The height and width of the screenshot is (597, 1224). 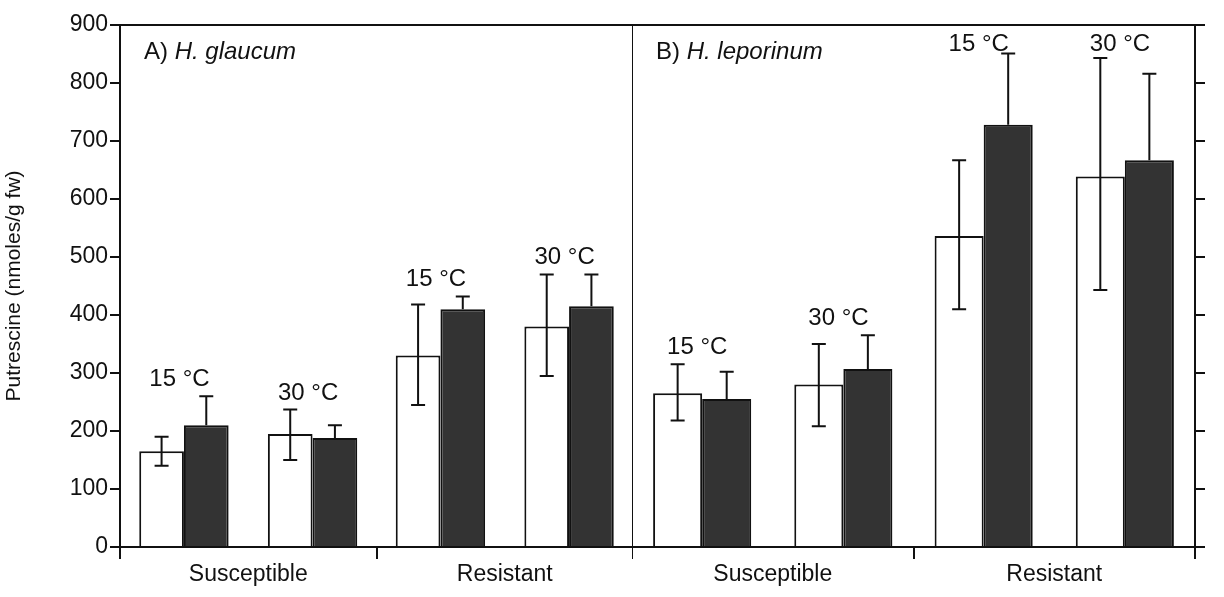 What do you see at coordinates (88, 255) in the screenshot?
I see `y-tick-label: 500` at bounding box center [88, 255].